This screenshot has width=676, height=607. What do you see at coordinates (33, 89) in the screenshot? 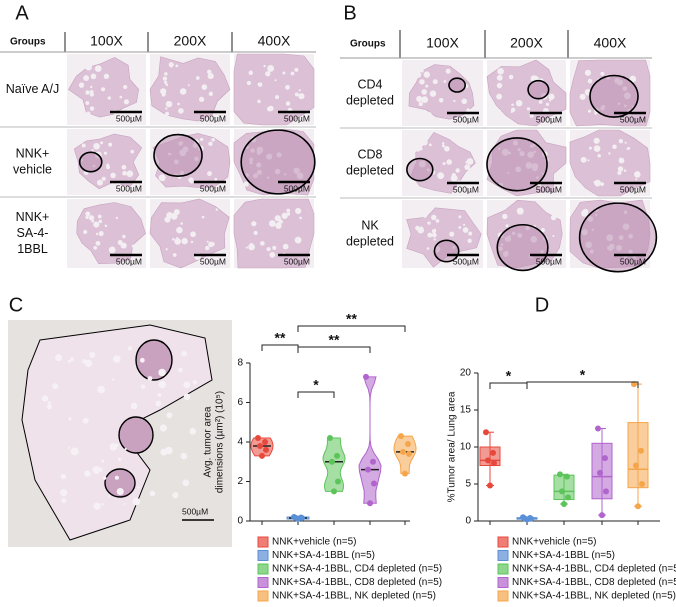
I see `row-label: Naïve A/J` at bounding box center [33, 89].